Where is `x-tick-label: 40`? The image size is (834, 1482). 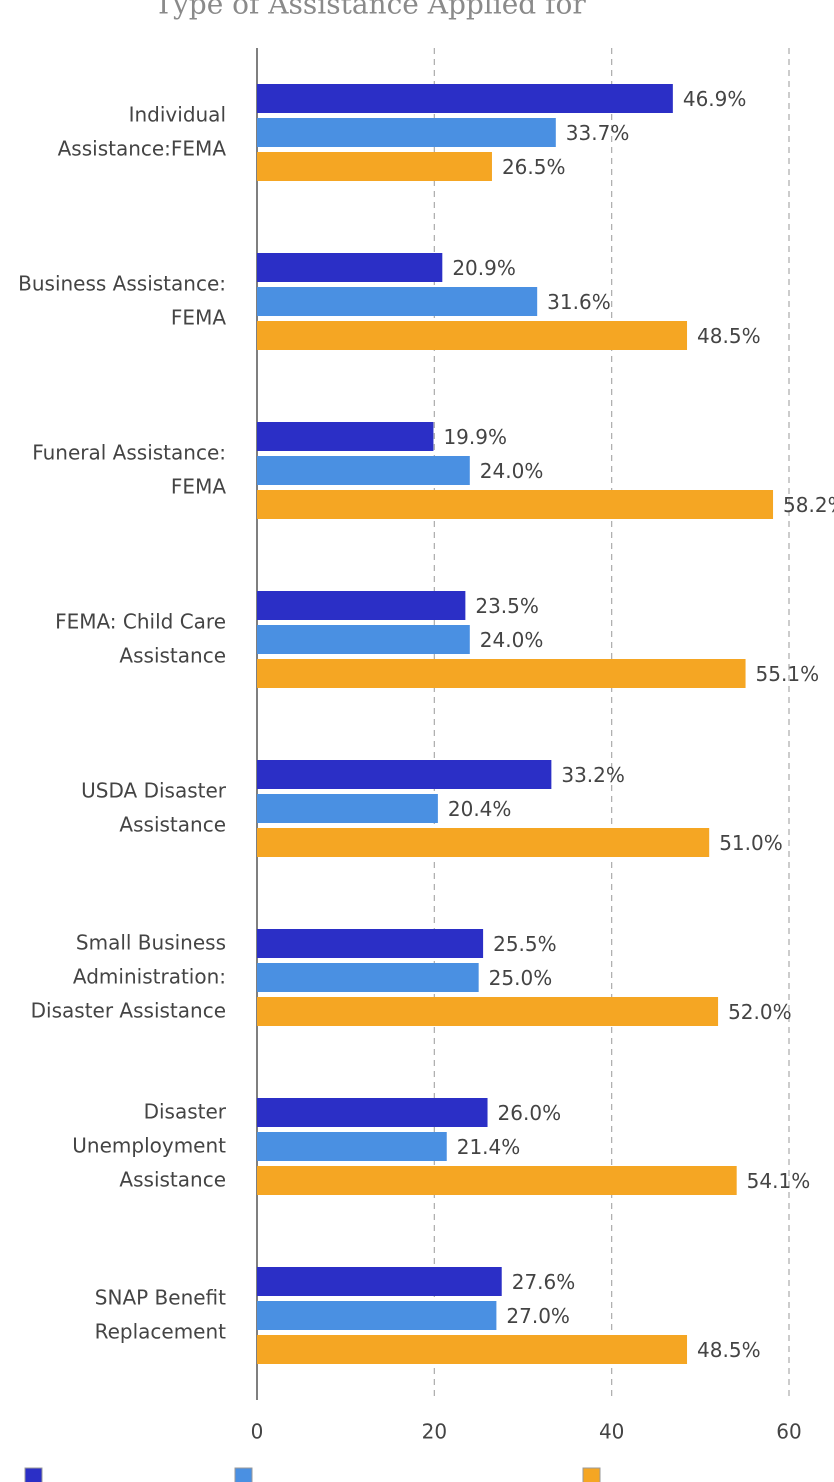 x-tick-label: 40 is located at coordinates (611, 1432).